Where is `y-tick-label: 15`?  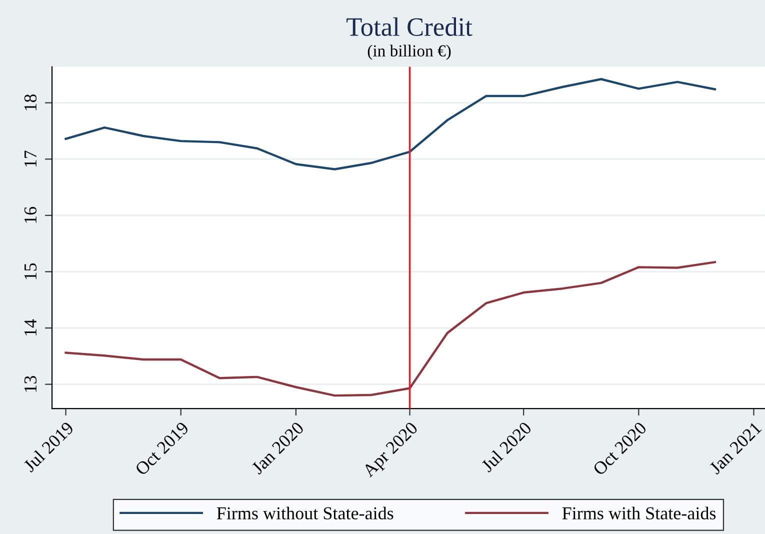 y-tick-label: 15 is located at coordinates (30, 271).